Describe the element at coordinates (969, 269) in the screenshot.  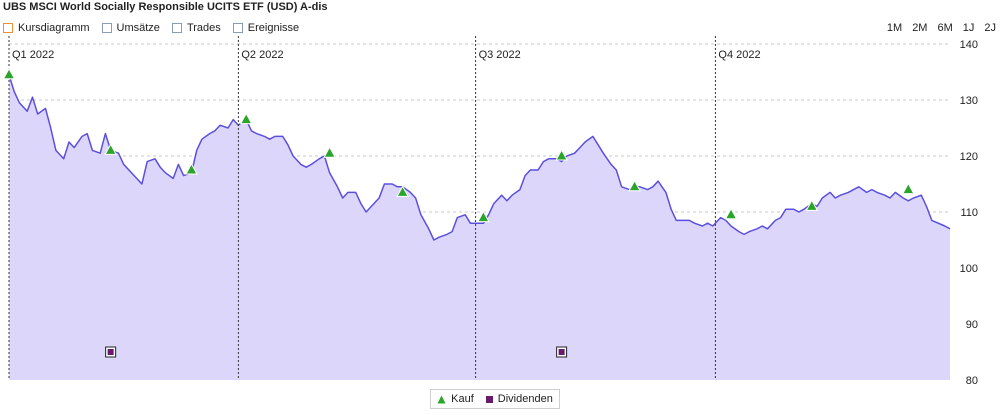
I see `y-tick-label: 100` at that location.